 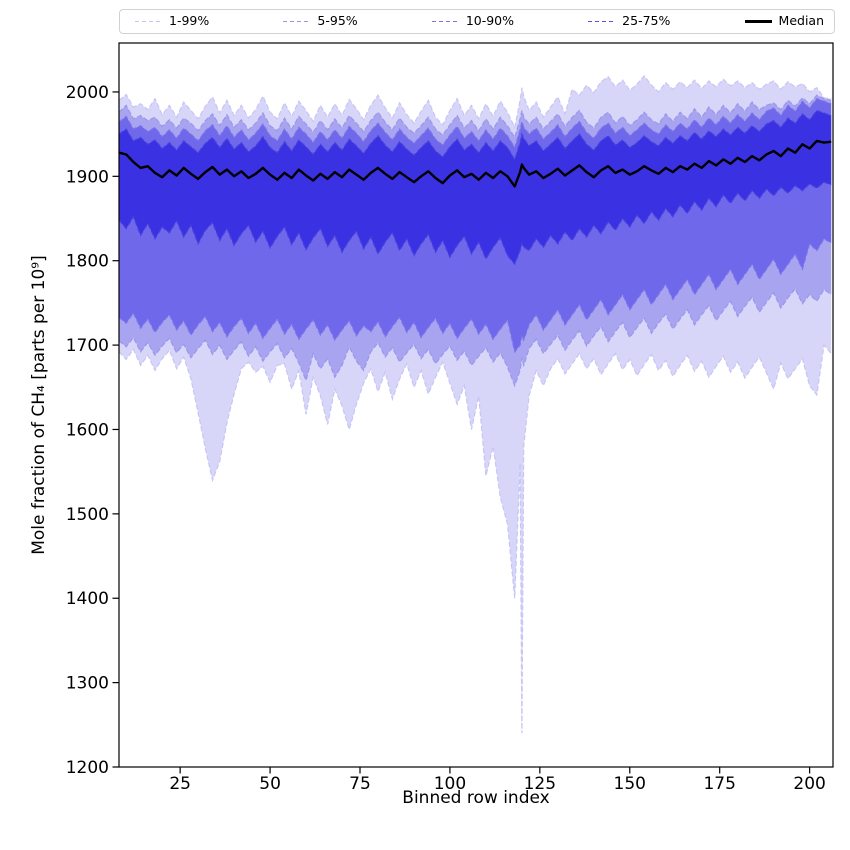 I want to click on legend-label: 25-75%, so click(x=646, y=21).